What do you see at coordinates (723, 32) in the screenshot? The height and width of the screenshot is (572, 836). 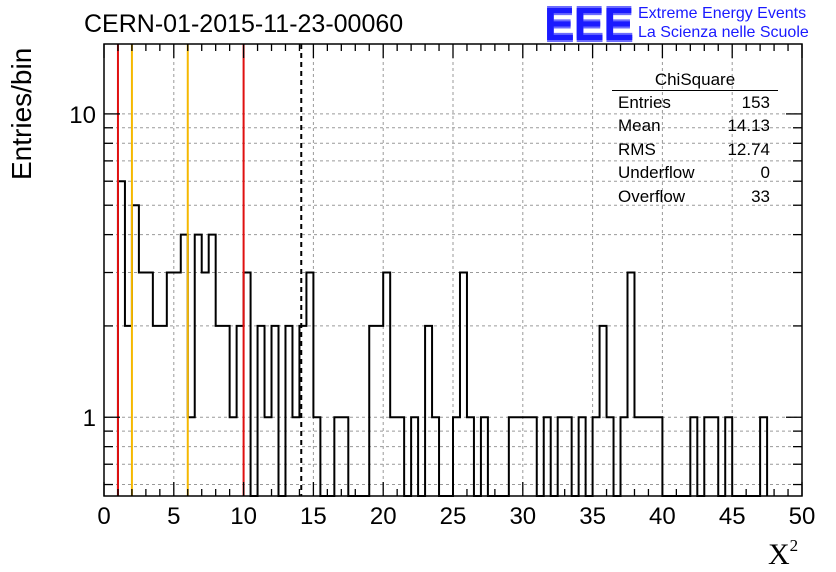 I see `logo-line-2: La Scienza nelle Scuole` at bounding box center [723, 32].